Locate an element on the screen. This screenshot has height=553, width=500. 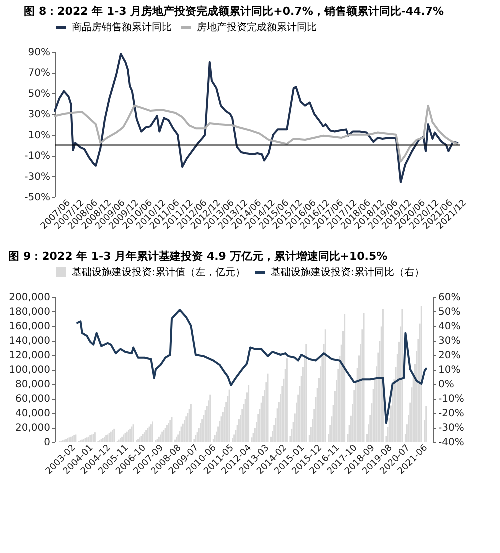
y2-tick-label: 20% is located at coordinates (449, 356).